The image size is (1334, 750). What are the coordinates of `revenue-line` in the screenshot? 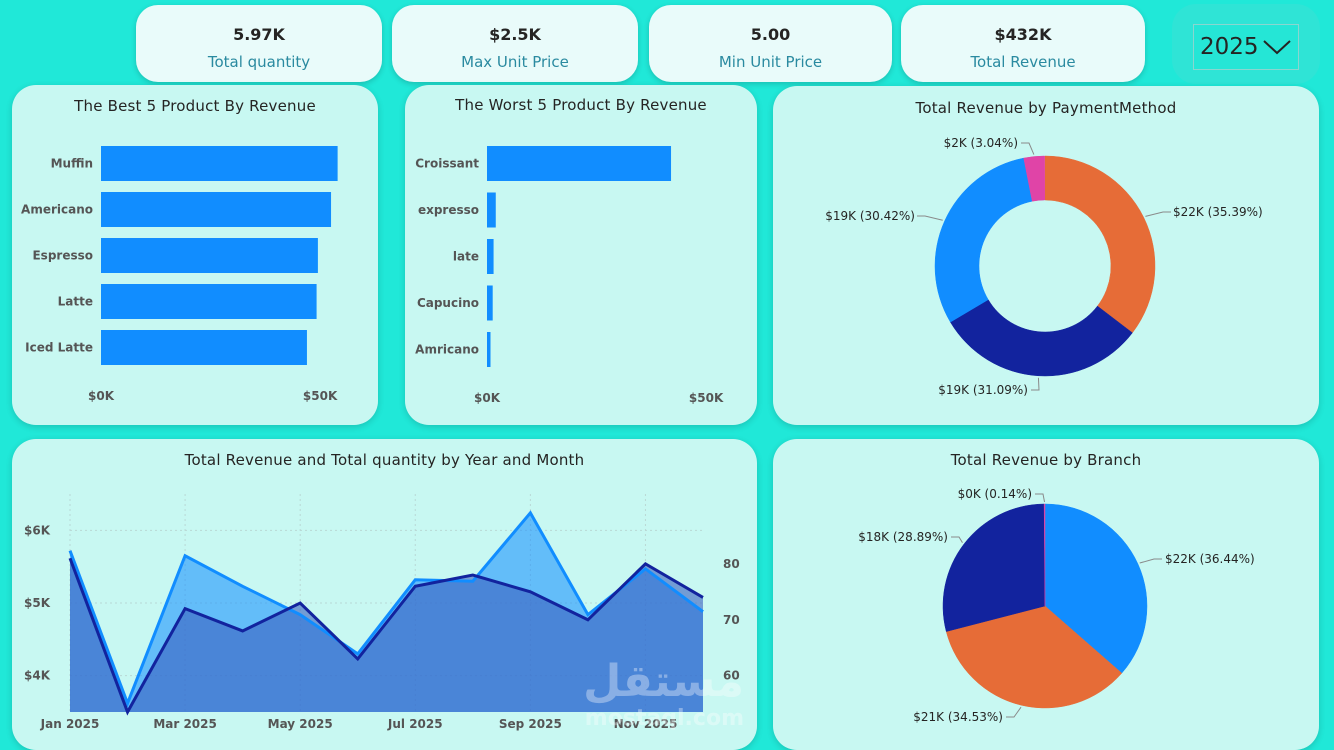 It's located at (386, 609).